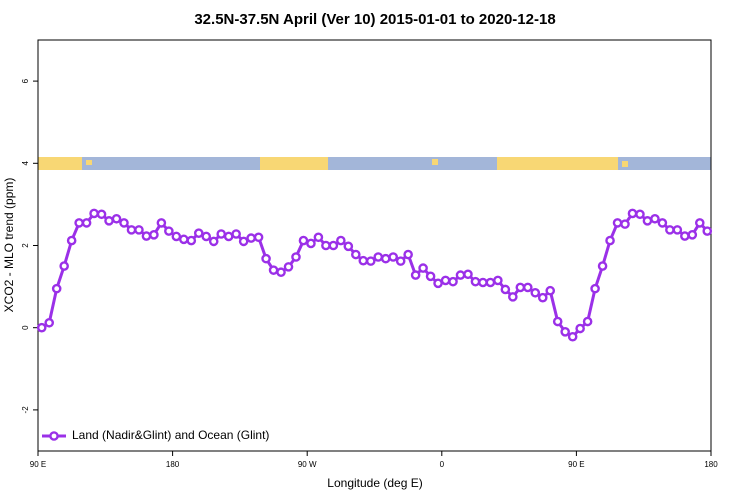 Image resolution: width=750 pixels, height=500 pixels. Describe the element at coordinates (25, 163) in the screenshot. I see `y-tick-label: 4` at that location.